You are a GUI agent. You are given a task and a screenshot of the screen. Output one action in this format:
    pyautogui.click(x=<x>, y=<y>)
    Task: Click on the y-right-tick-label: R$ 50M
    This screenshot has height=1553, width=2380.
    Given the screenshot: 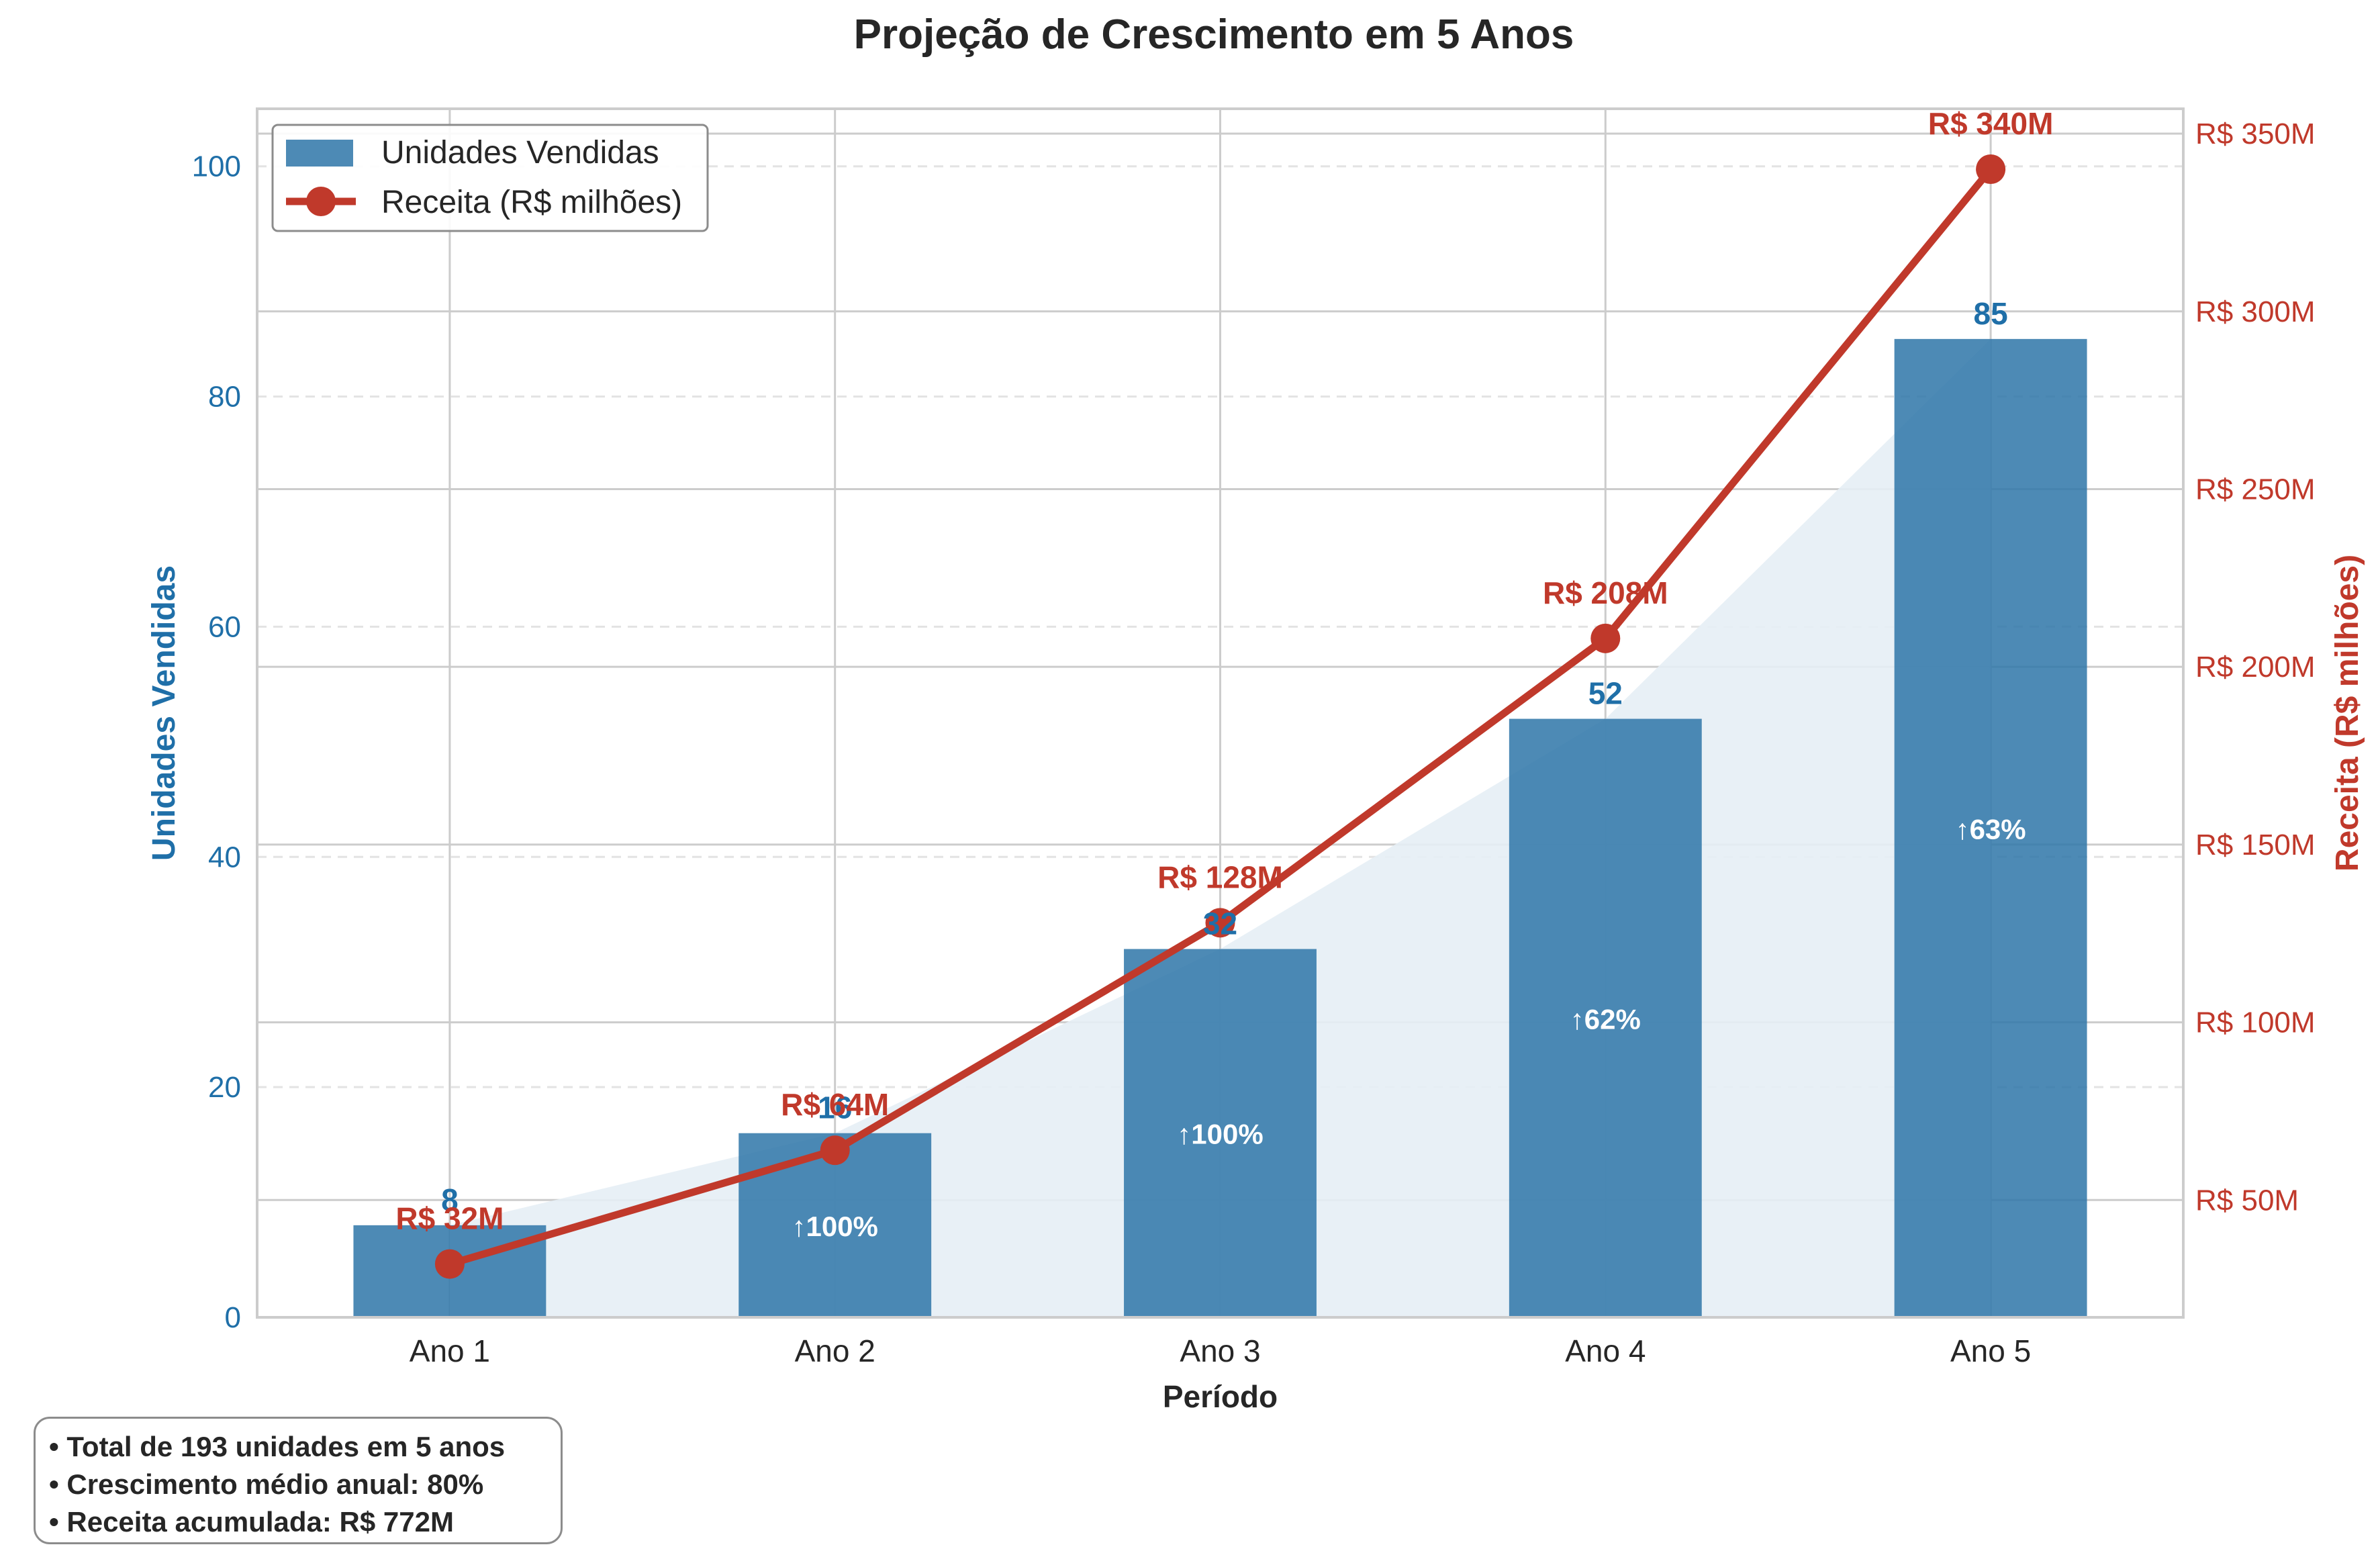 What is the action you would take?
    pyautogui.click(x=2247, y=1200)
    